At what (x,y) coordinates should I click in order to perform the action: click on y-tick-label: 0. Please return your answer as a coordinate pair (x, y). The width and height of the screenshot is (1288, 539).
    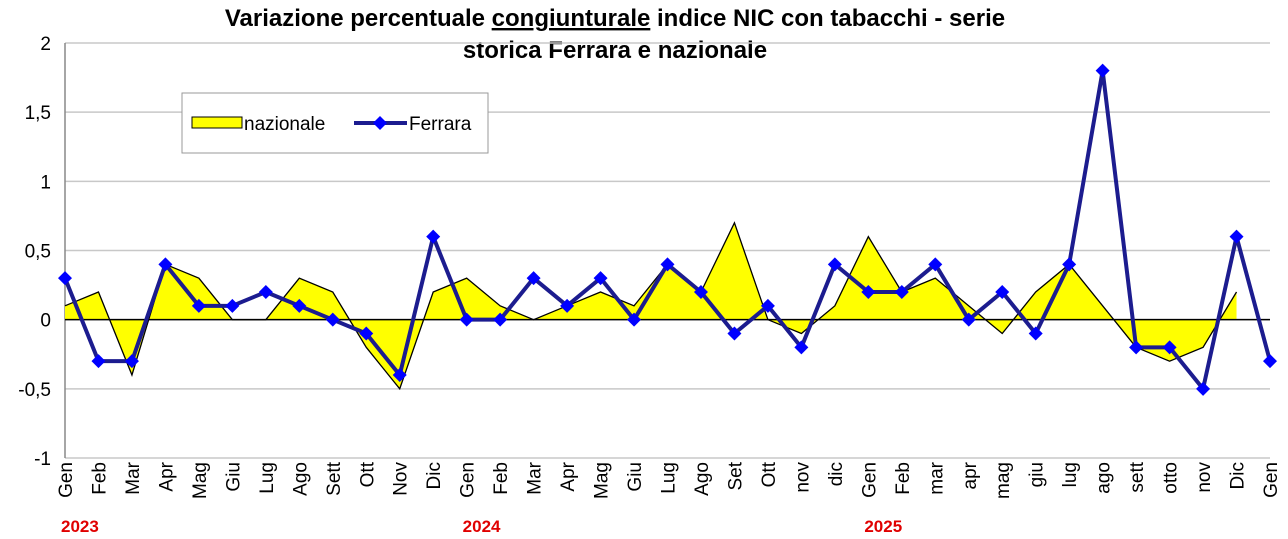
    Looking at the image, I should click on (45, 321).